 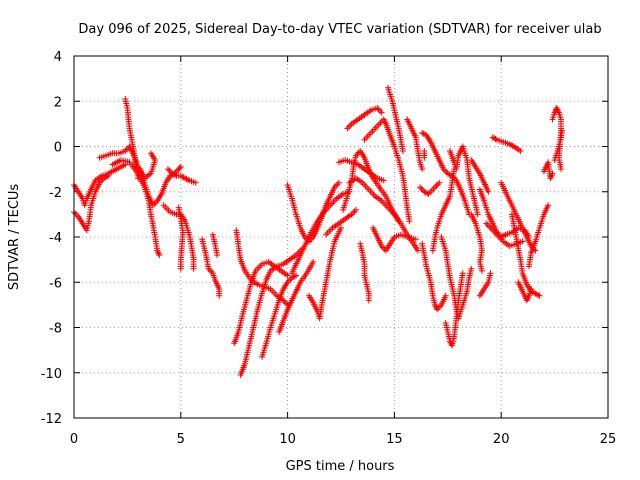 I want to click on y-tick-label-neg4: -4, so click(x=55, y=238).